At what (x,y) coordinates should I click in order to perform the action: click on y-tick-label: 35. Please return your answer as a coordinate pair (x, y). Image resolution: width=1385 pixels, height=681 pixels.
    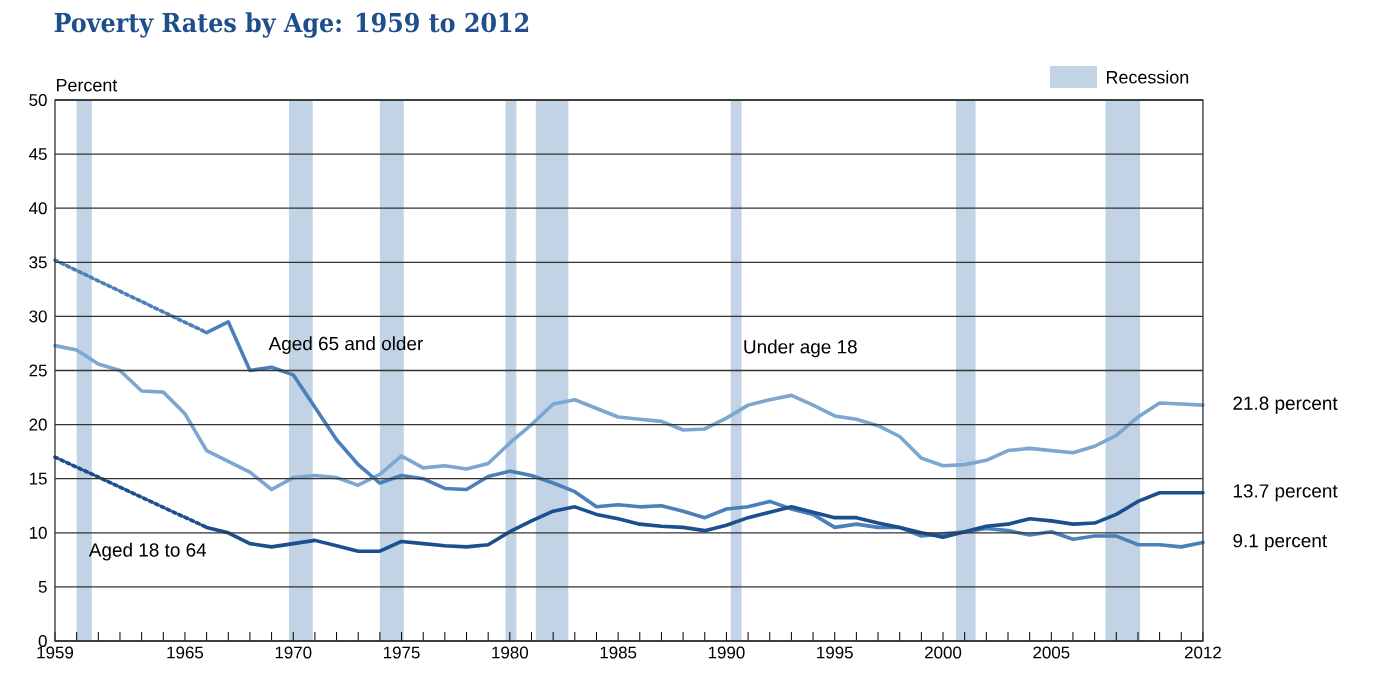
    Looking at the image, I should click on (38, 262).